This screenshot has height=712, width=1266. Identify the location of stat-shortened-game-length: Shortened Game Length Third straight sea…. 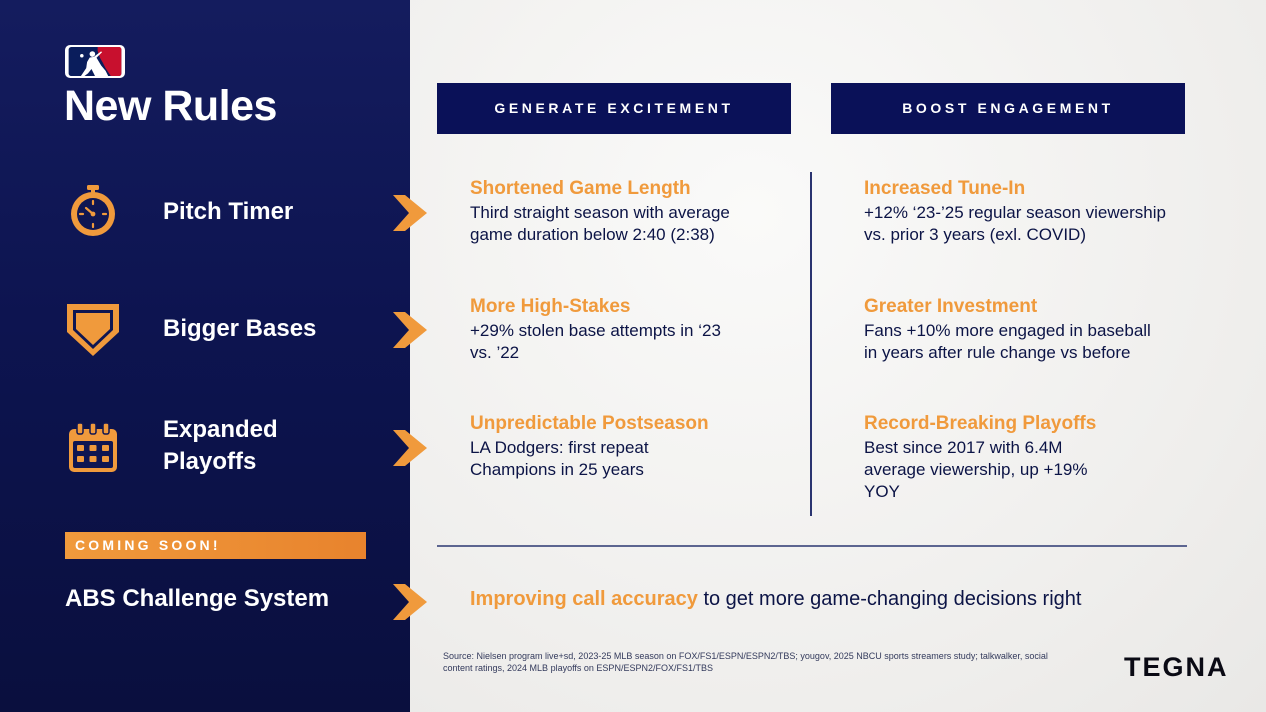
(600, 211).